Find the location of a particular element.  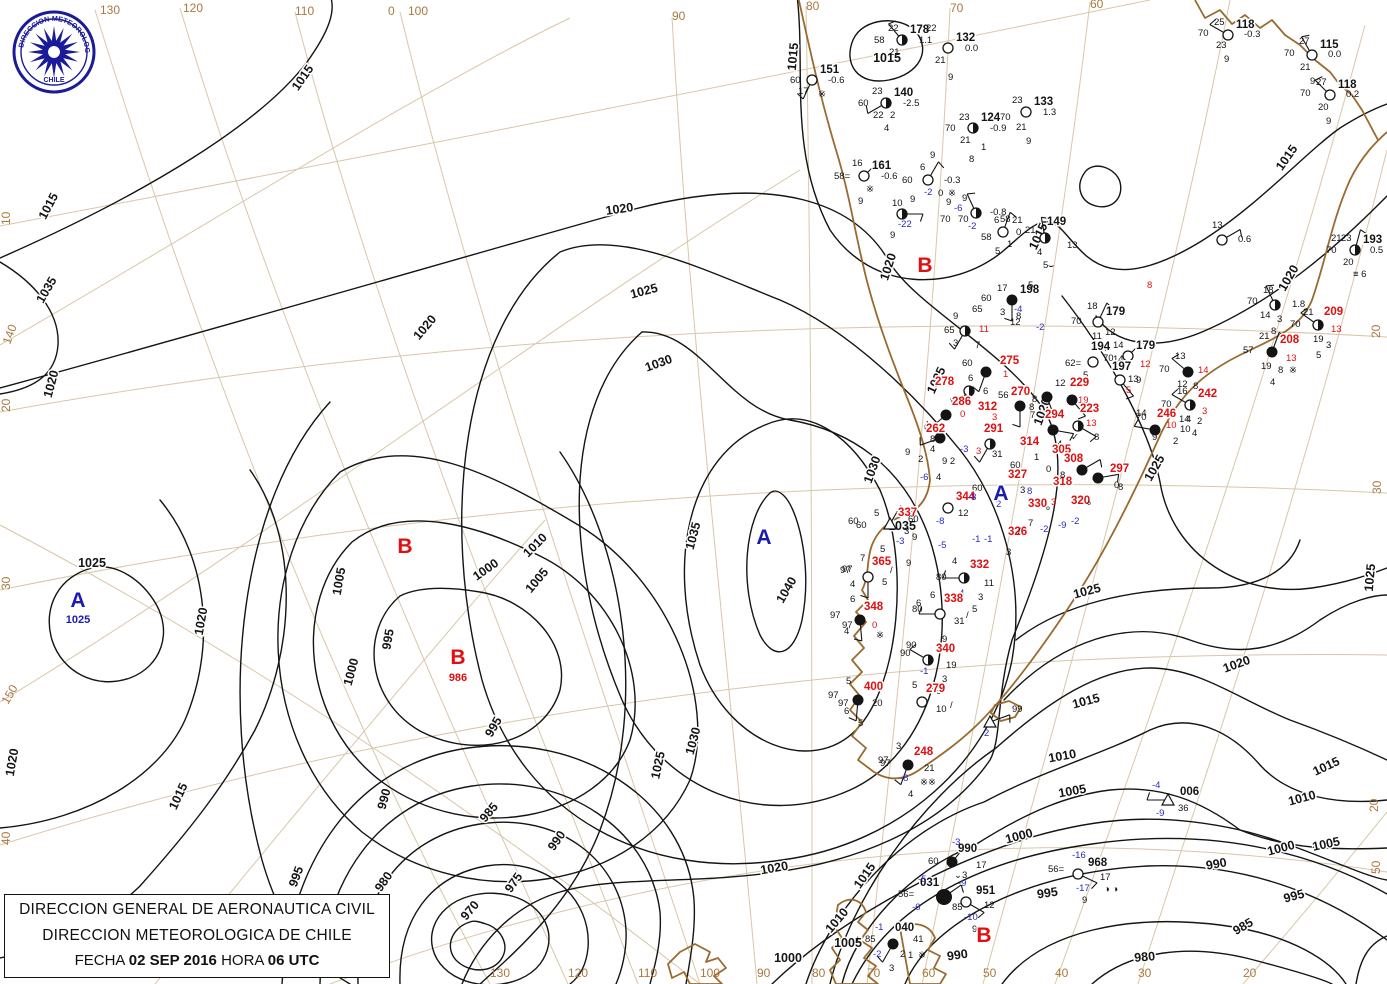

station-plot: 0.6 13 is located at coordinates (1231, 233).